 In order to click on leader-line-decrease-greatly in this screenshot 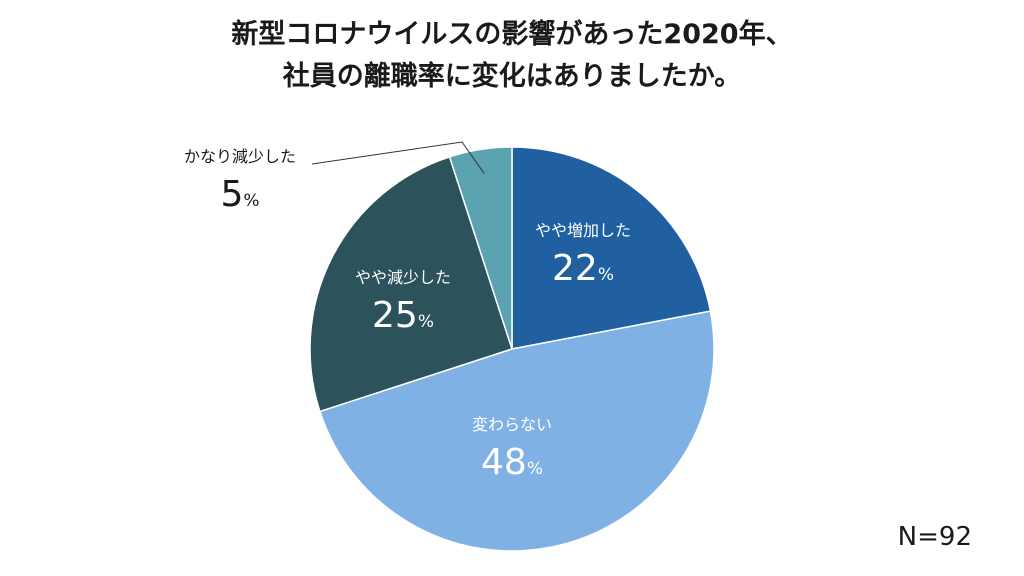, I will do `click(398, 157)`.